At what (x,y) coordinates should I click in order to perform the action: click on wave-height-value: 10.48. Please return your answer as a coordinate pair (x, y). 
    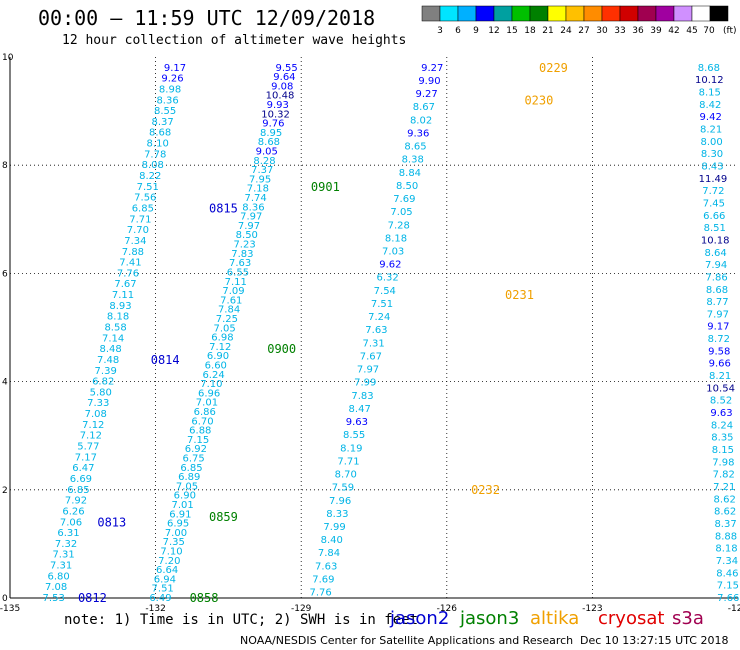
    Looking at the image, I should click on (280, 96).